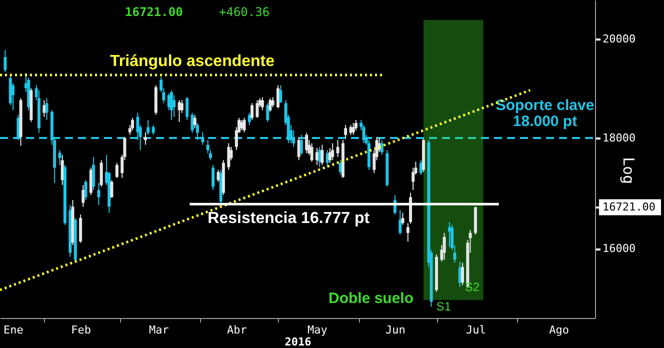 This screenshot has height=348, width=664. Describe the element at coordinates (619, 39) in the screenshot. I see `y-tick-label: 20000` at that location.